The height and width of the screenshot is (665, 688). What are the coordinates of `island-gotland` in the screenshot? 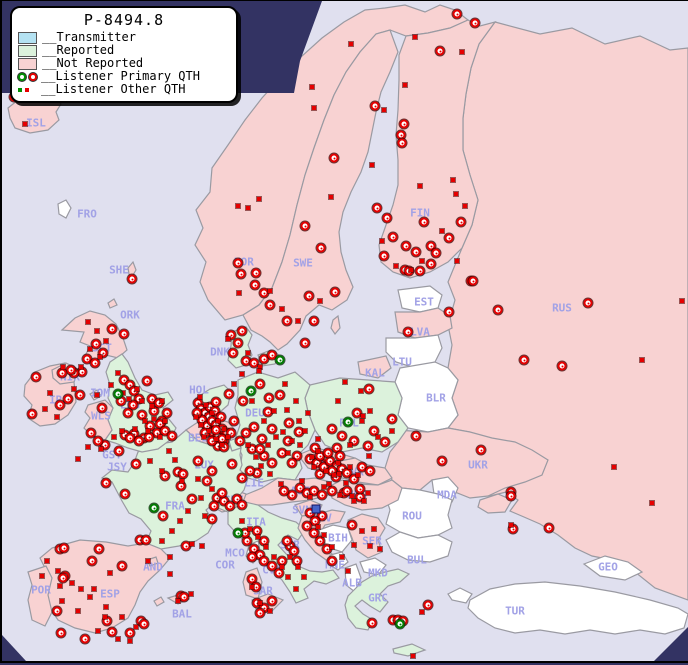 It's located at (335, 325).